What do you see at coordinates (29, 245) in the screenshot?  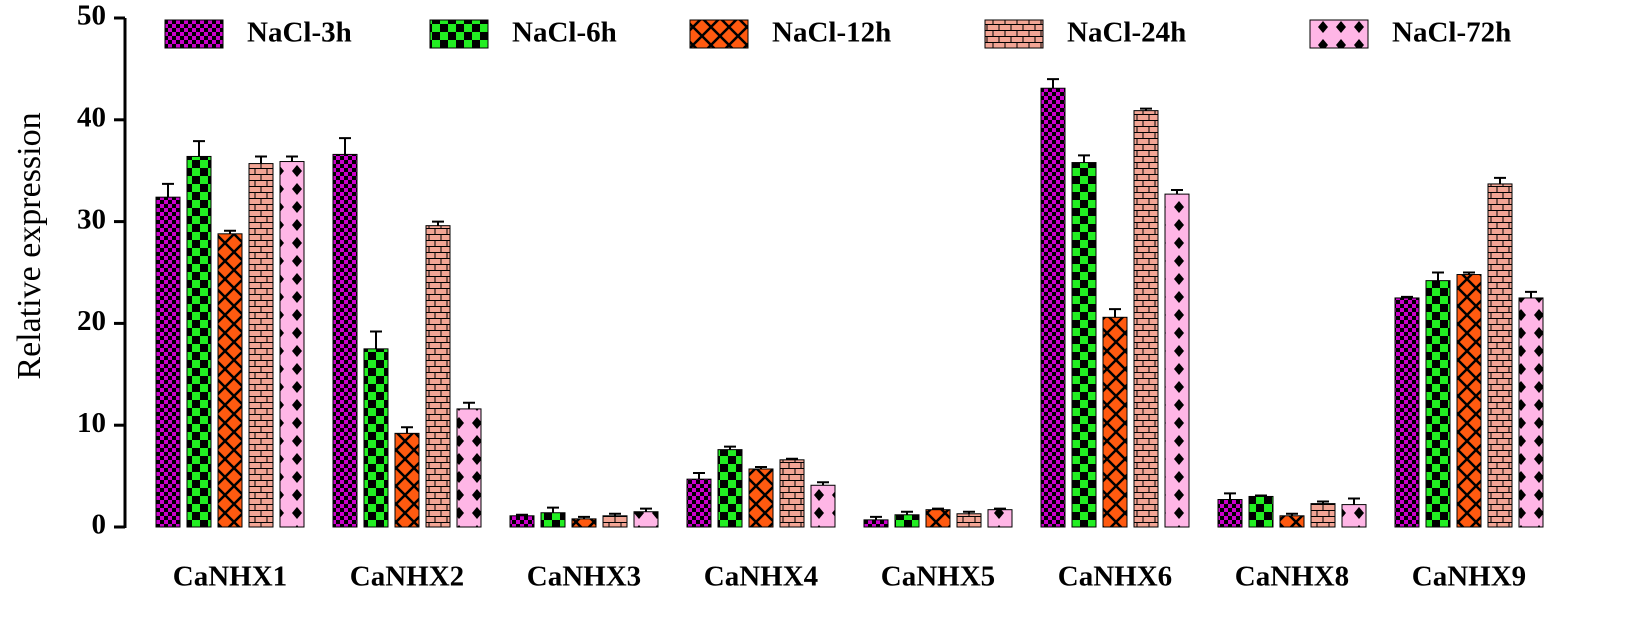 I see `y-axis-label: Relative expression` at bounding box center [29, 245].